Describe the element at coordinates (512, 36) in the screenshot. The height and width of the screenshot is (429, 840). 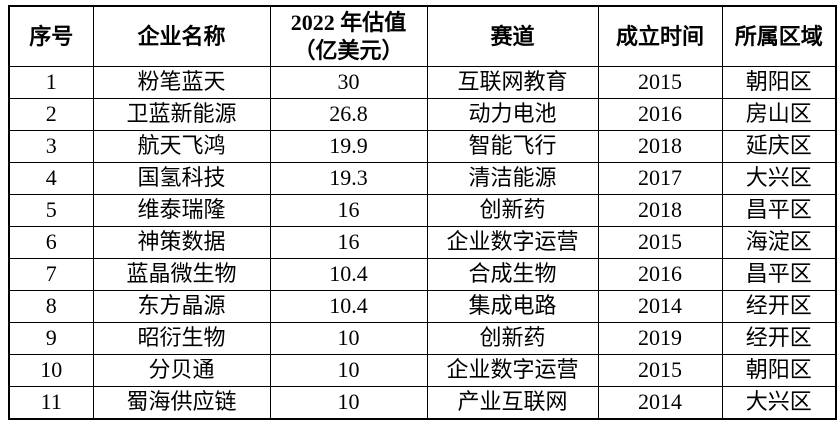
I see `column-header-track: 赛道` at that location.